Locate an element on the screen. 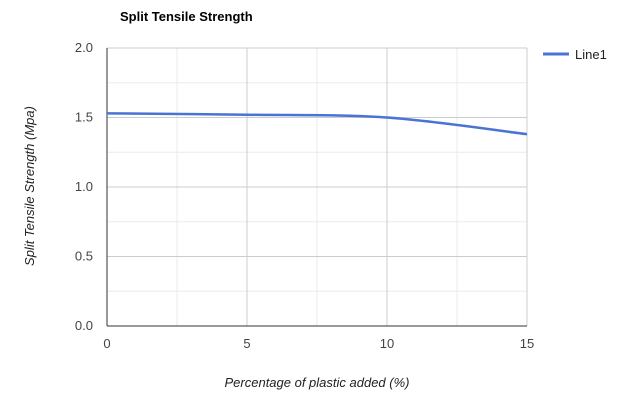 This screenshot has height=393, width=623. x-tick-label: 0 is located at coordinates (106, 343).